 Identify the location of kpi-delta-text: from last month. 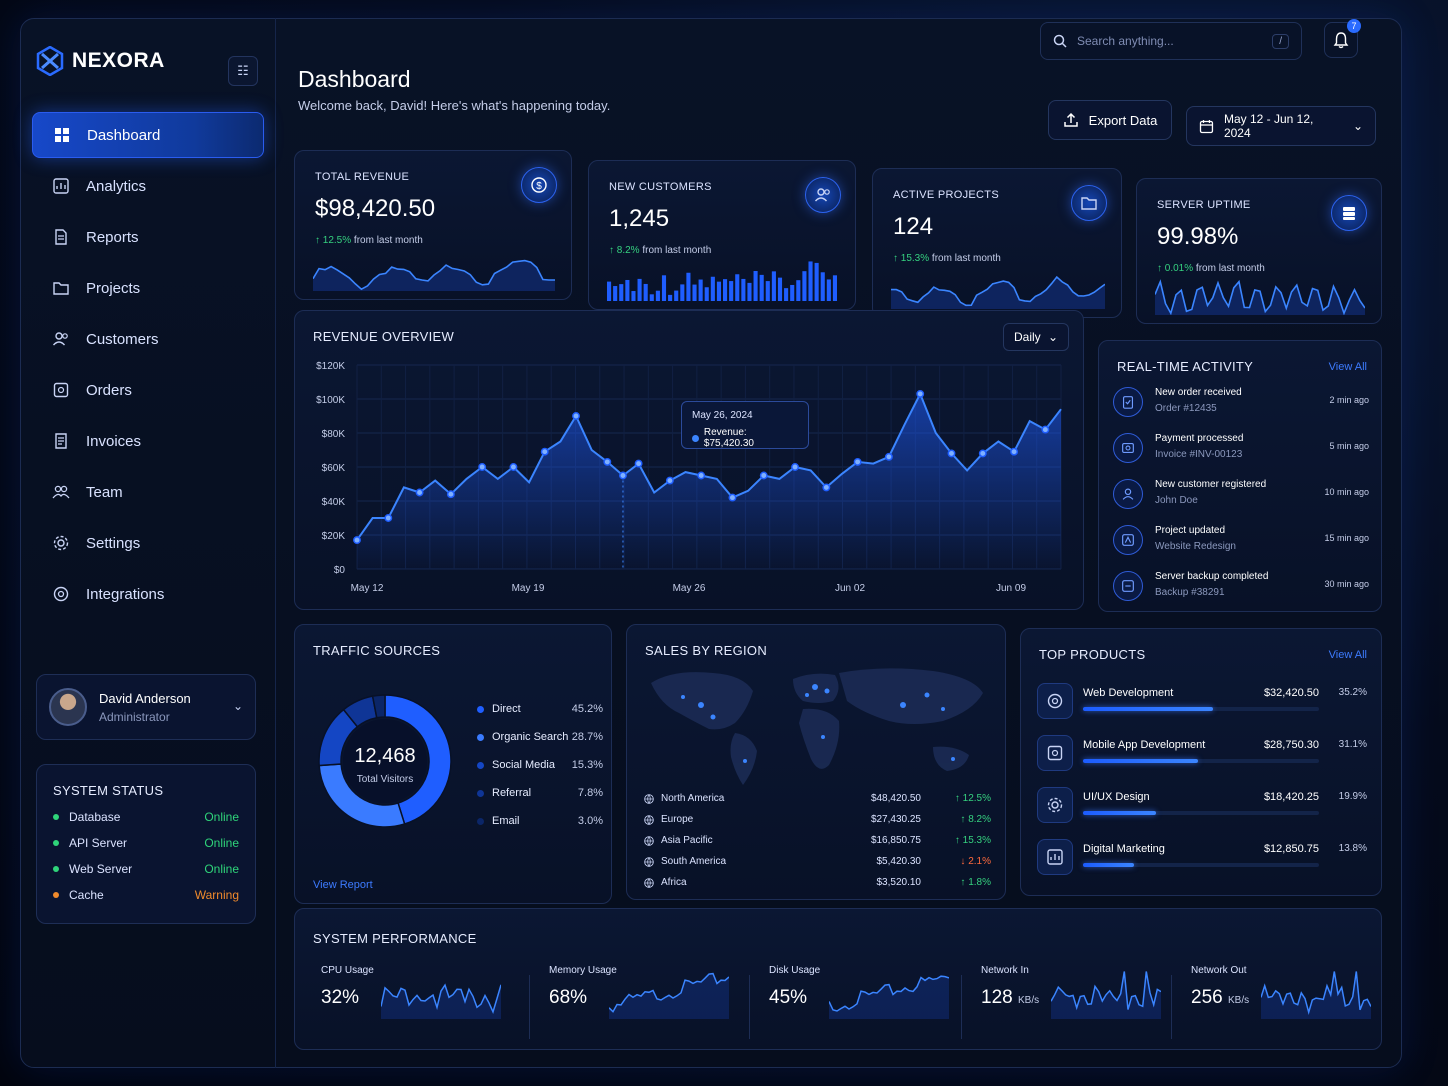
(388, 240).